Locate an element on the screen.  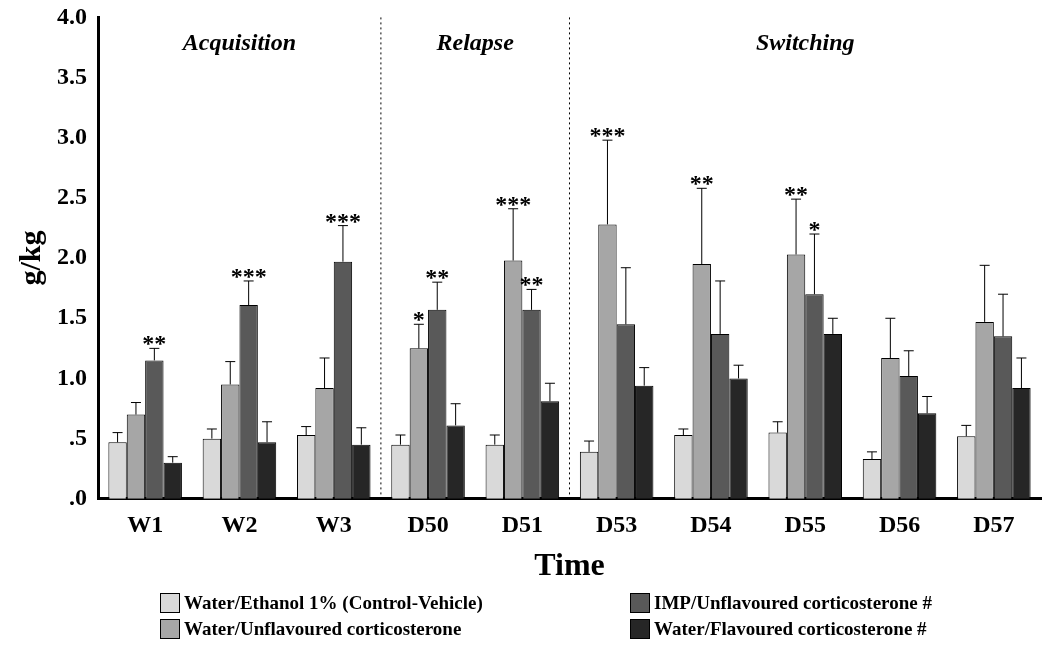
legend-label: Water/Unflavoured corticosterone is located at coordinates (323, 629).